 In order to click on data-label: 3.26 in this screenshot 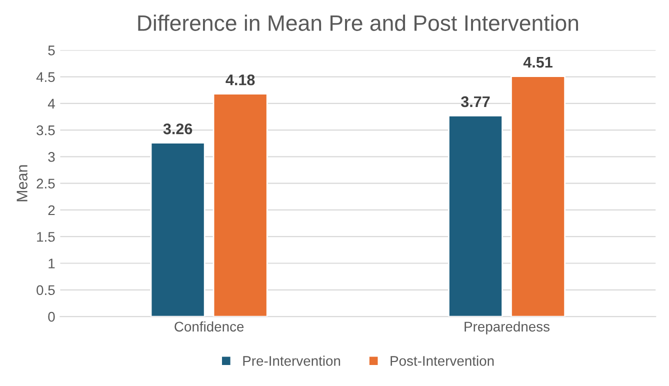, I will do `click(177, 128)`.